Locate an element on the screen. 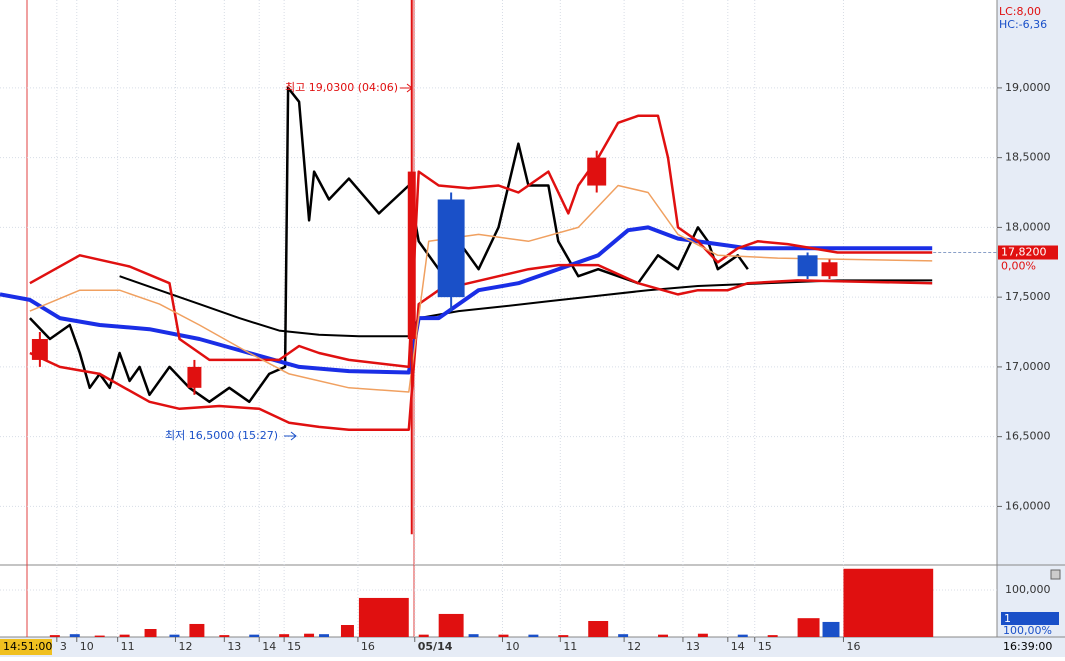  high-annotation: 최고 19,0300 (04:06) is located at coordinates (341, 87).